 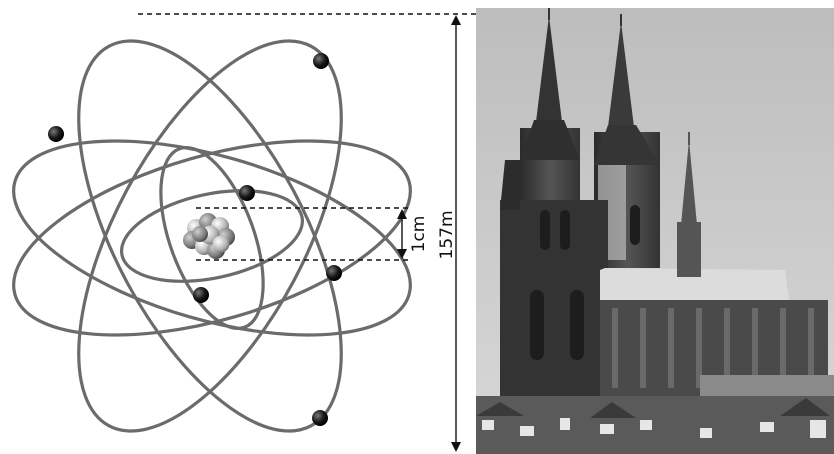 I want to click on cathedral-height-label: 157m, so click(x=447, y=234).